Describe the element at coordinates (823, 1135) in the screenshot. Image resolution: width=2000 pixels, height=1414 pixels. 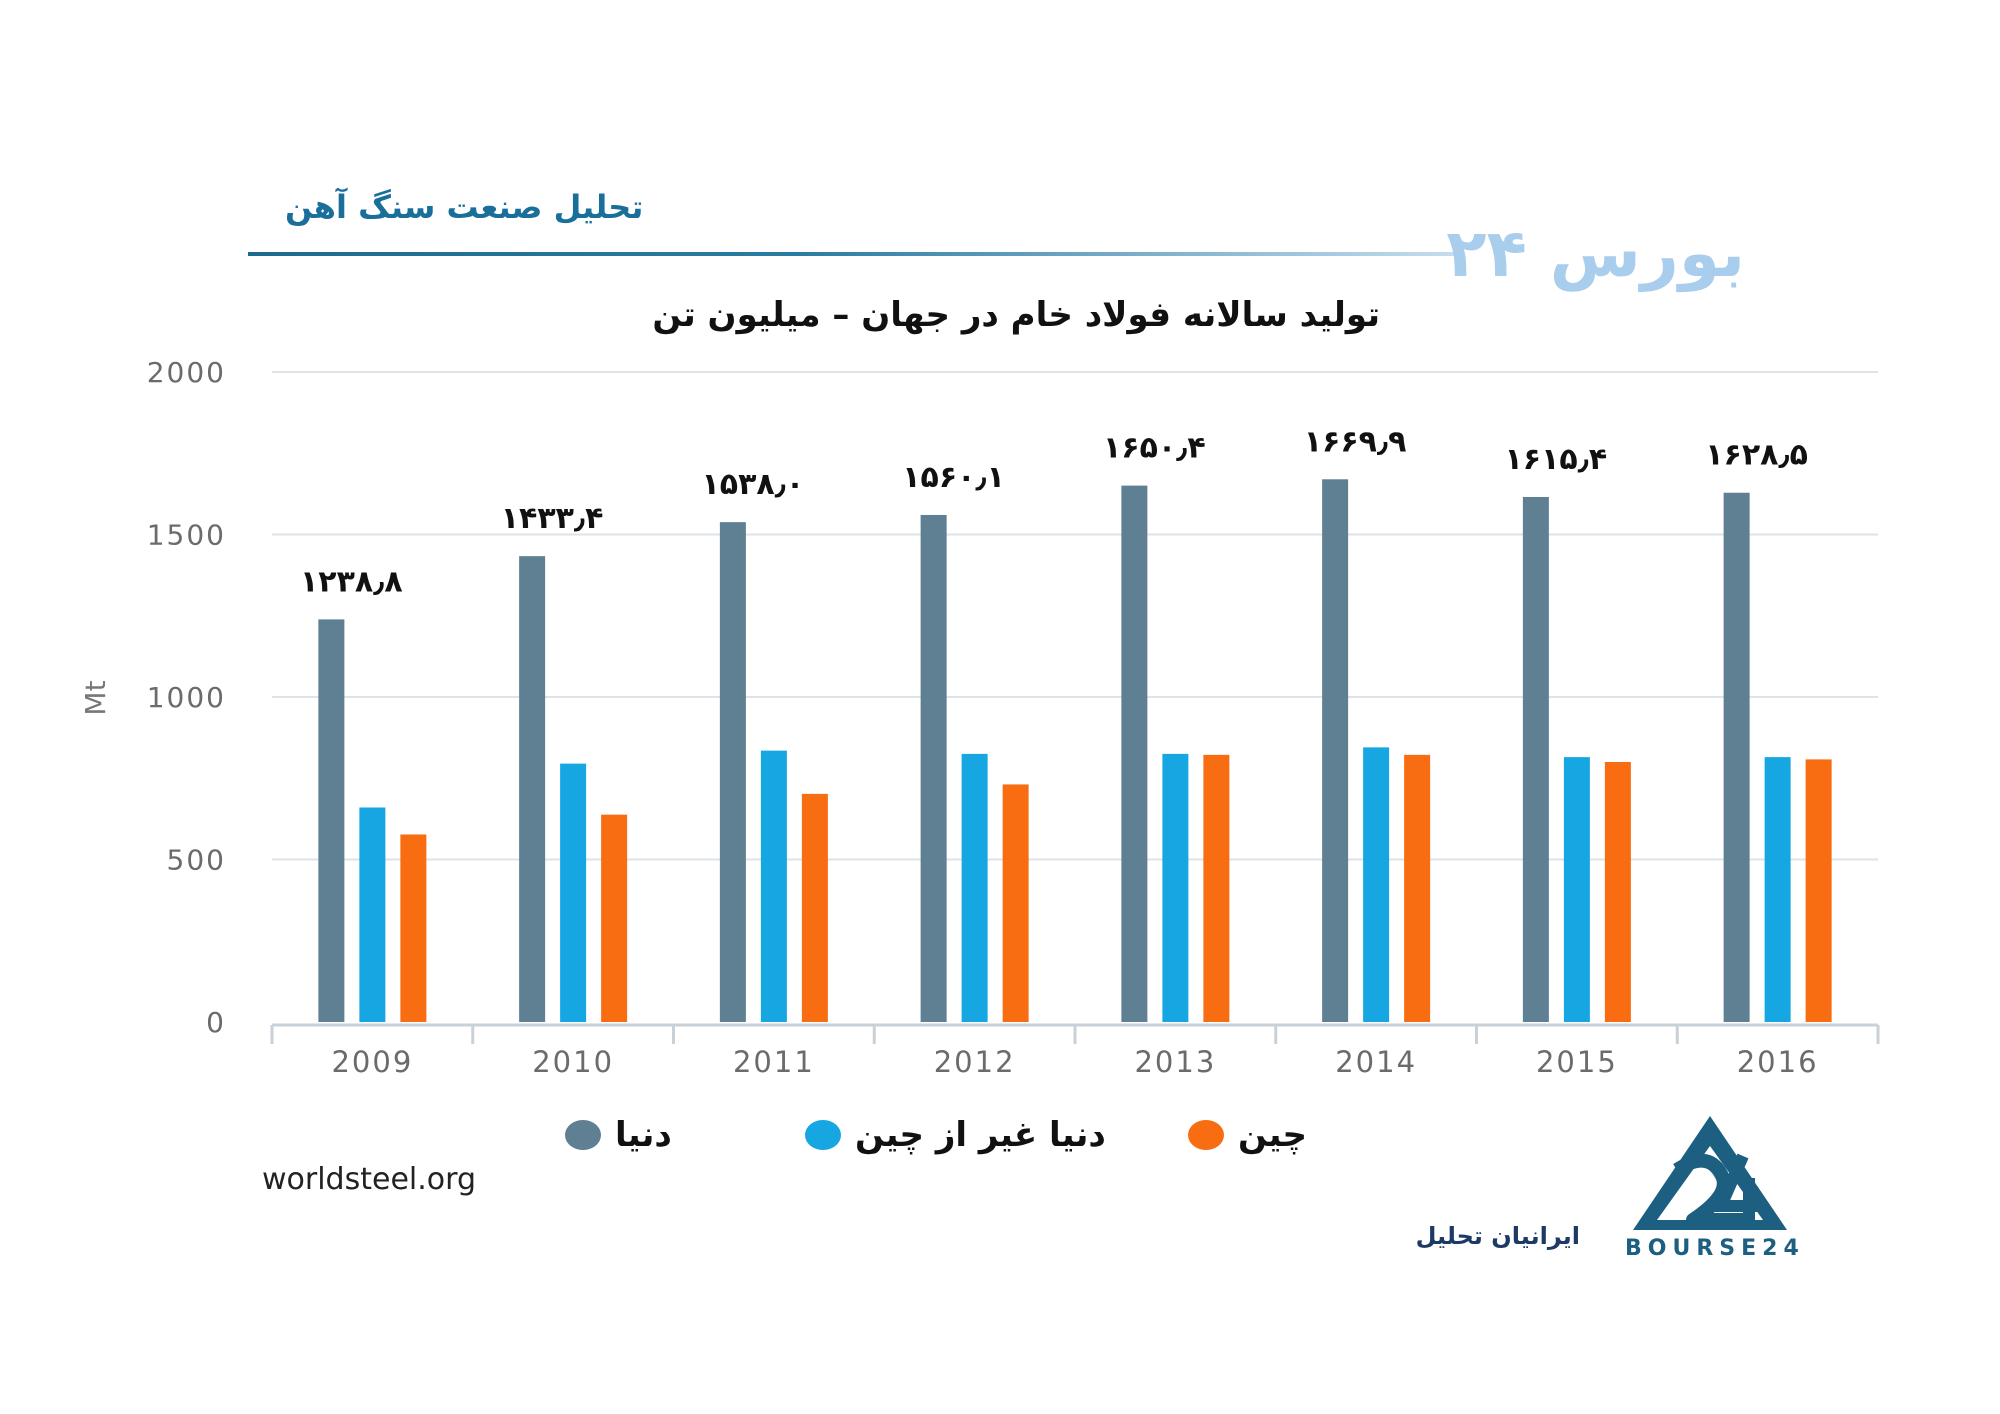
I see `legend-swatch-world-ex-china` at that location.